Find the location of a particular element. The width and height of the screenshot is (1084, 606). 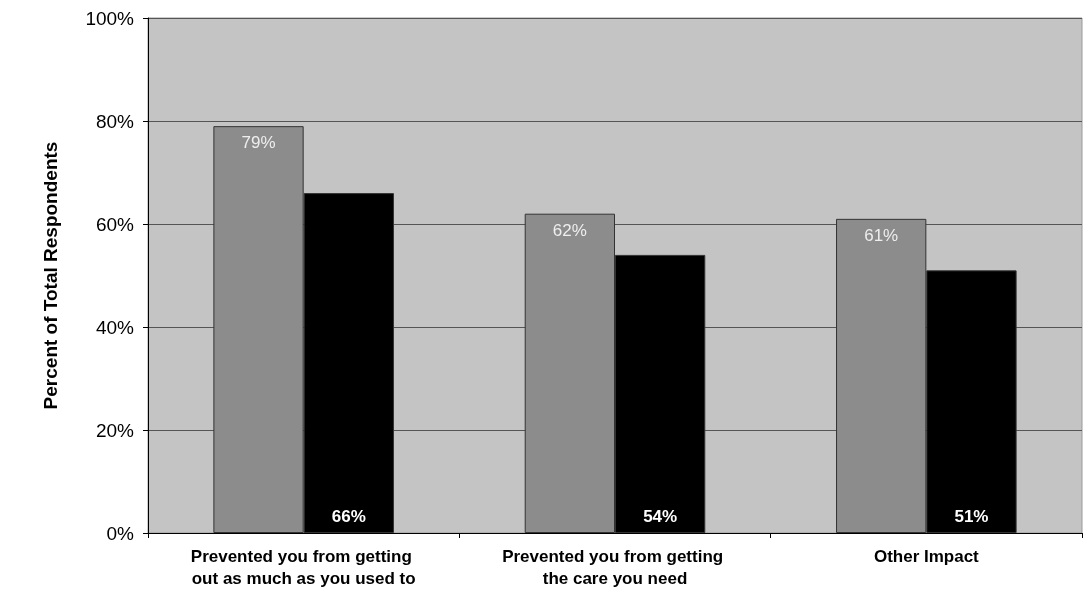

x-tick-label: Prevented you from getting out as much as you used to is located at coordinates (303, 567).